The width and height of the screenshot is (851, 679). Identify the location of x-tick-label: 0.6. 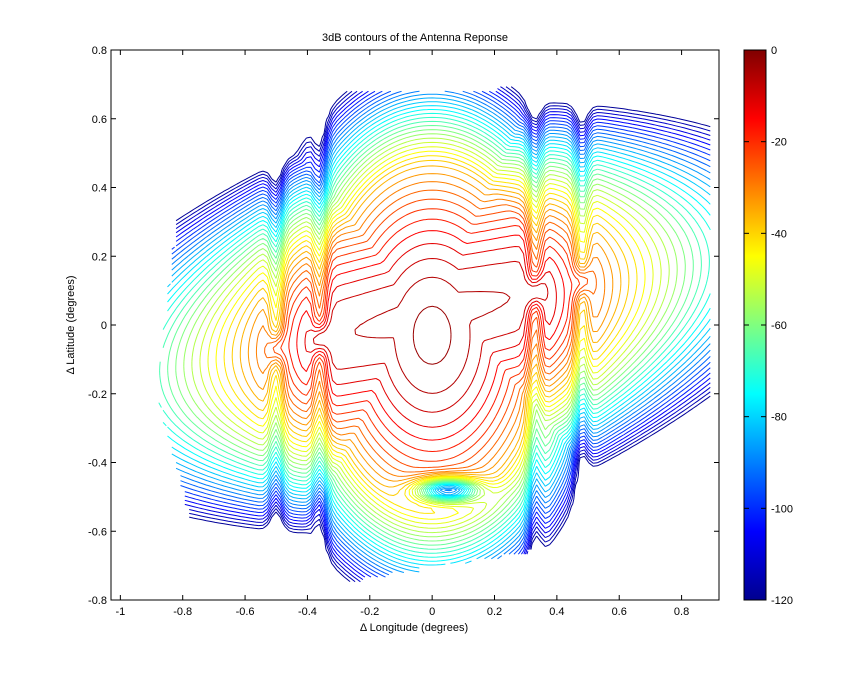
(619, 612).